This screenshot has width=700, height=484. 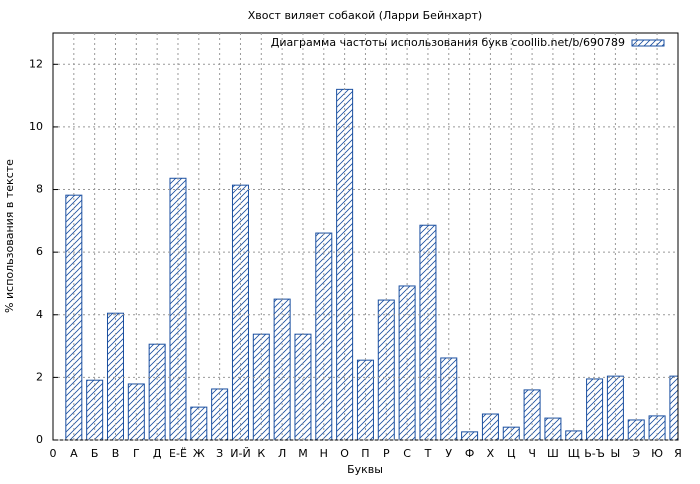 I want to click on x-tick-label: Ц, so click(x=511, y=453).